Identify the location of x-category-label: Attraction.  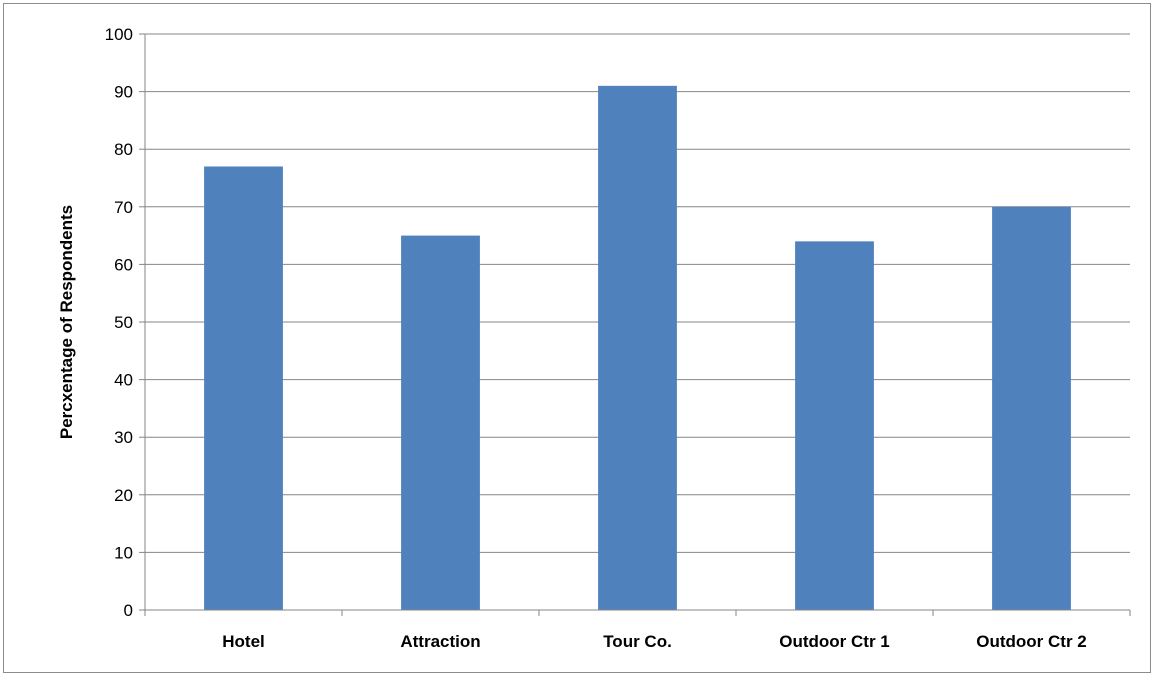
(440, 641).